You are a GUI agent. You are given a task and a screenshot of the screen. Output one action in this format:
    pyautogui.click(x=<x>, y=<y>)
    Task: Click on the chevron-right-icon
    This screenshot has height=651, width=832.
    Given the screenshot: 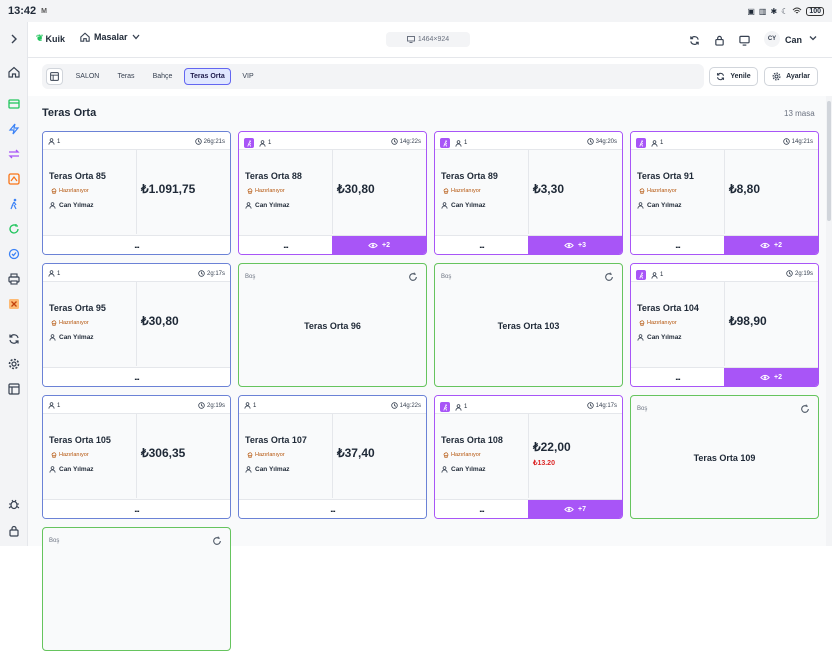 What is the action you would take?
    pyautogui.click(x=14, y=39)
    